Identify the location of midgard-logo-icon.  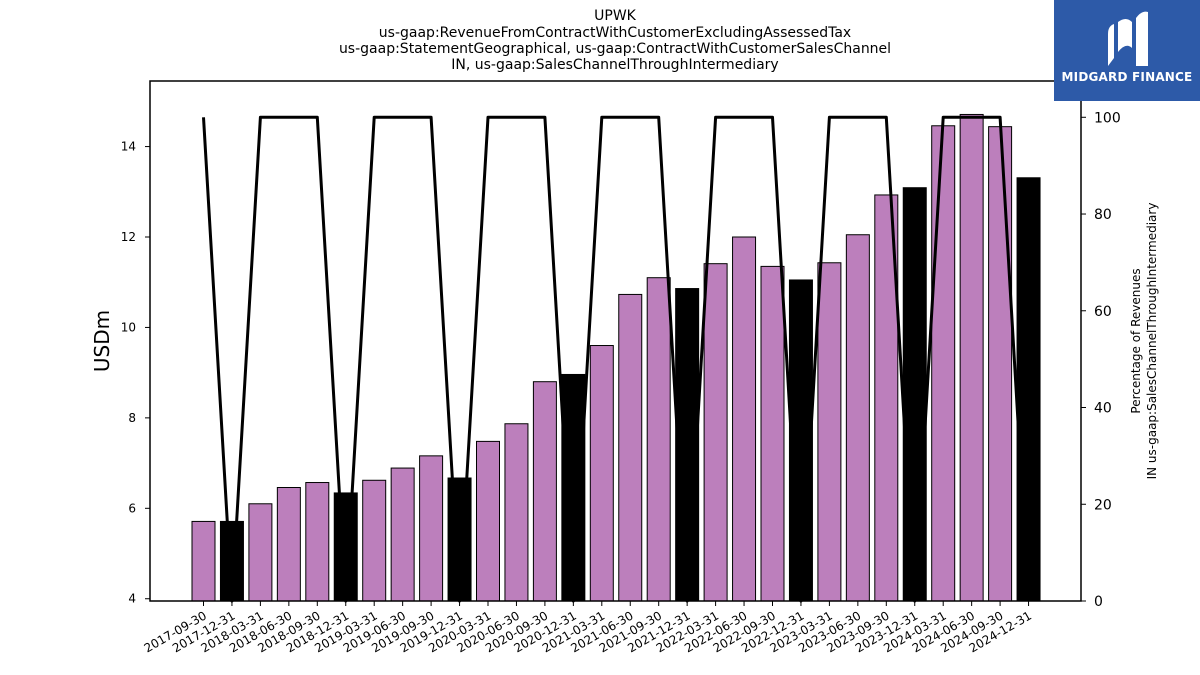
(1128, 39).